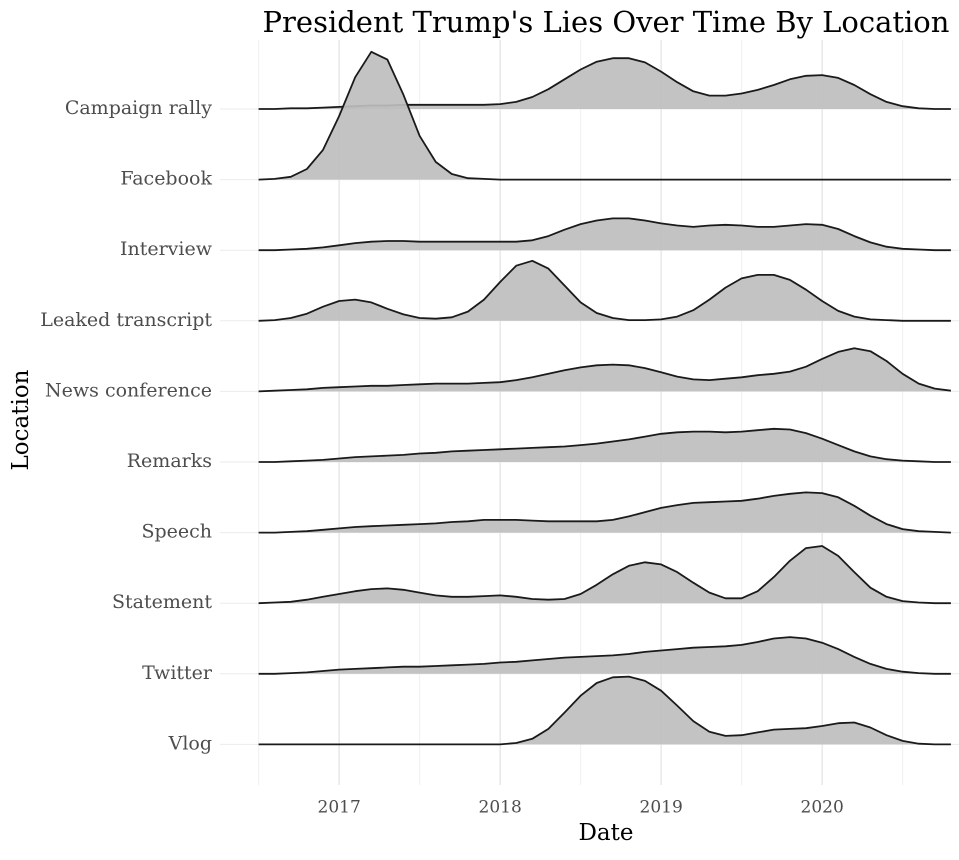 Image resolution: width=959 pixels, height=860 pixels. What do you see at coordinates (500, 808) in the screenshot?
I see `x-tick-label: 2018` at bounding box center [500, 808].